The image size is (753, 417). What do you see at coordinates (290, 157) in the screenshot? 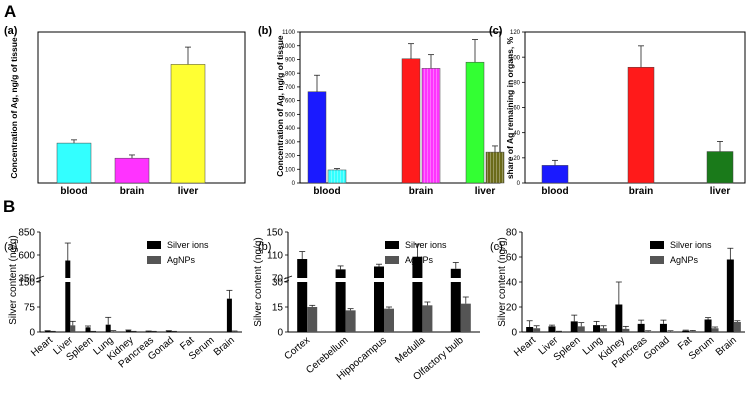
I see `y-tick-label: 200` at bounding box center [290, 157].